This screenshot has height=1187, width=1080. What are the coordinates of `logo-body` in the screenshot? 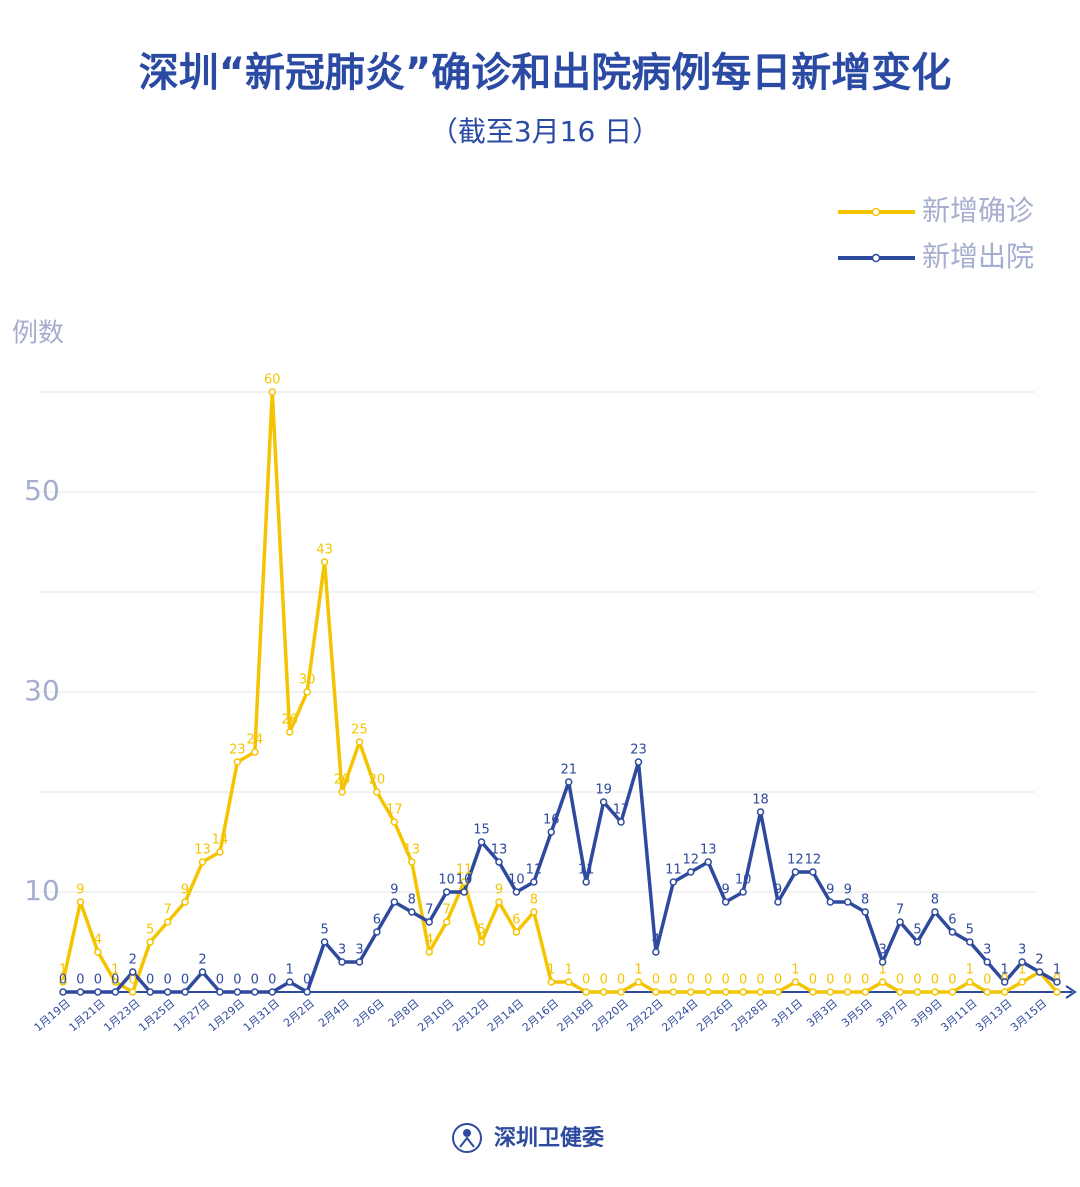 It's located at (467, 1142).